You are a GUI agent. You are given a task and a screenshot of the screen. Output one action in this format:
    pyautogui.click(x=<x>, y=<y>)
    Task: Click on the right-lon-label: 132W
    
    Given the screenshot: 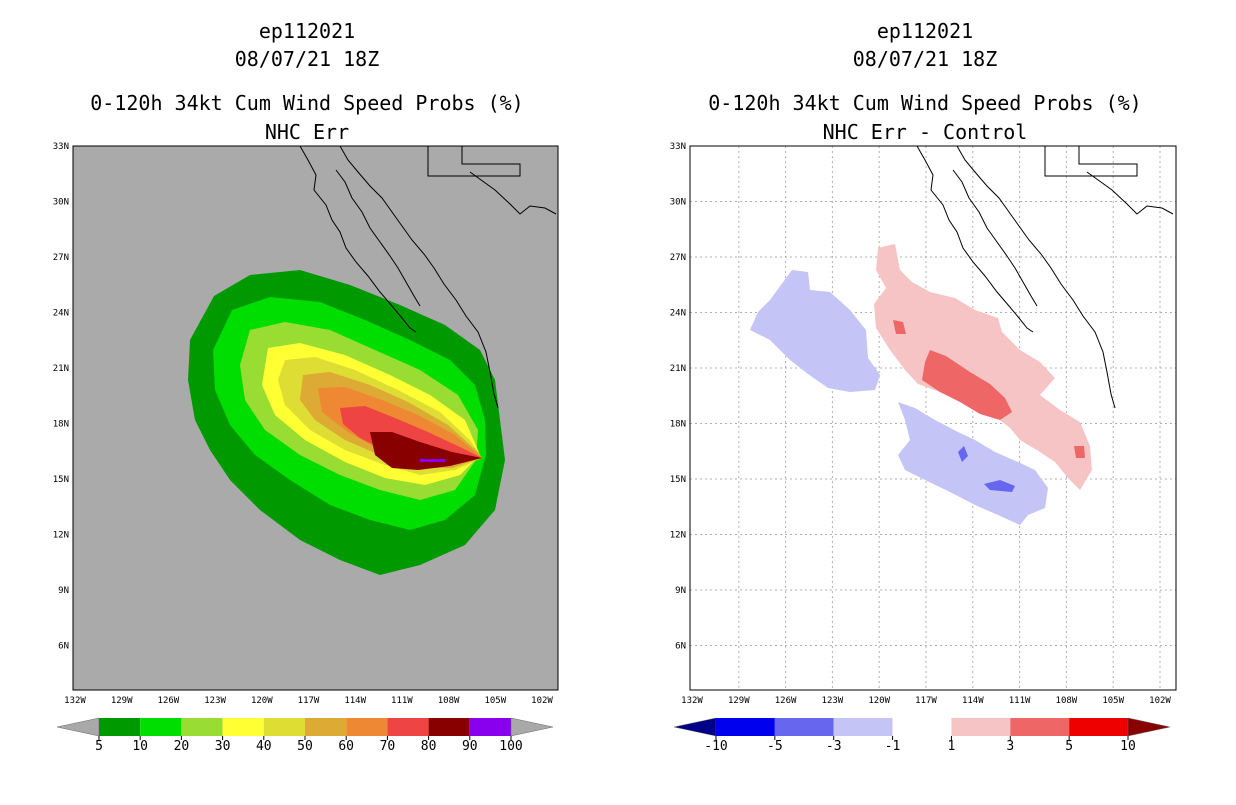 What is the action you would take?
    pyautogui.click(x=692, y=701)
    